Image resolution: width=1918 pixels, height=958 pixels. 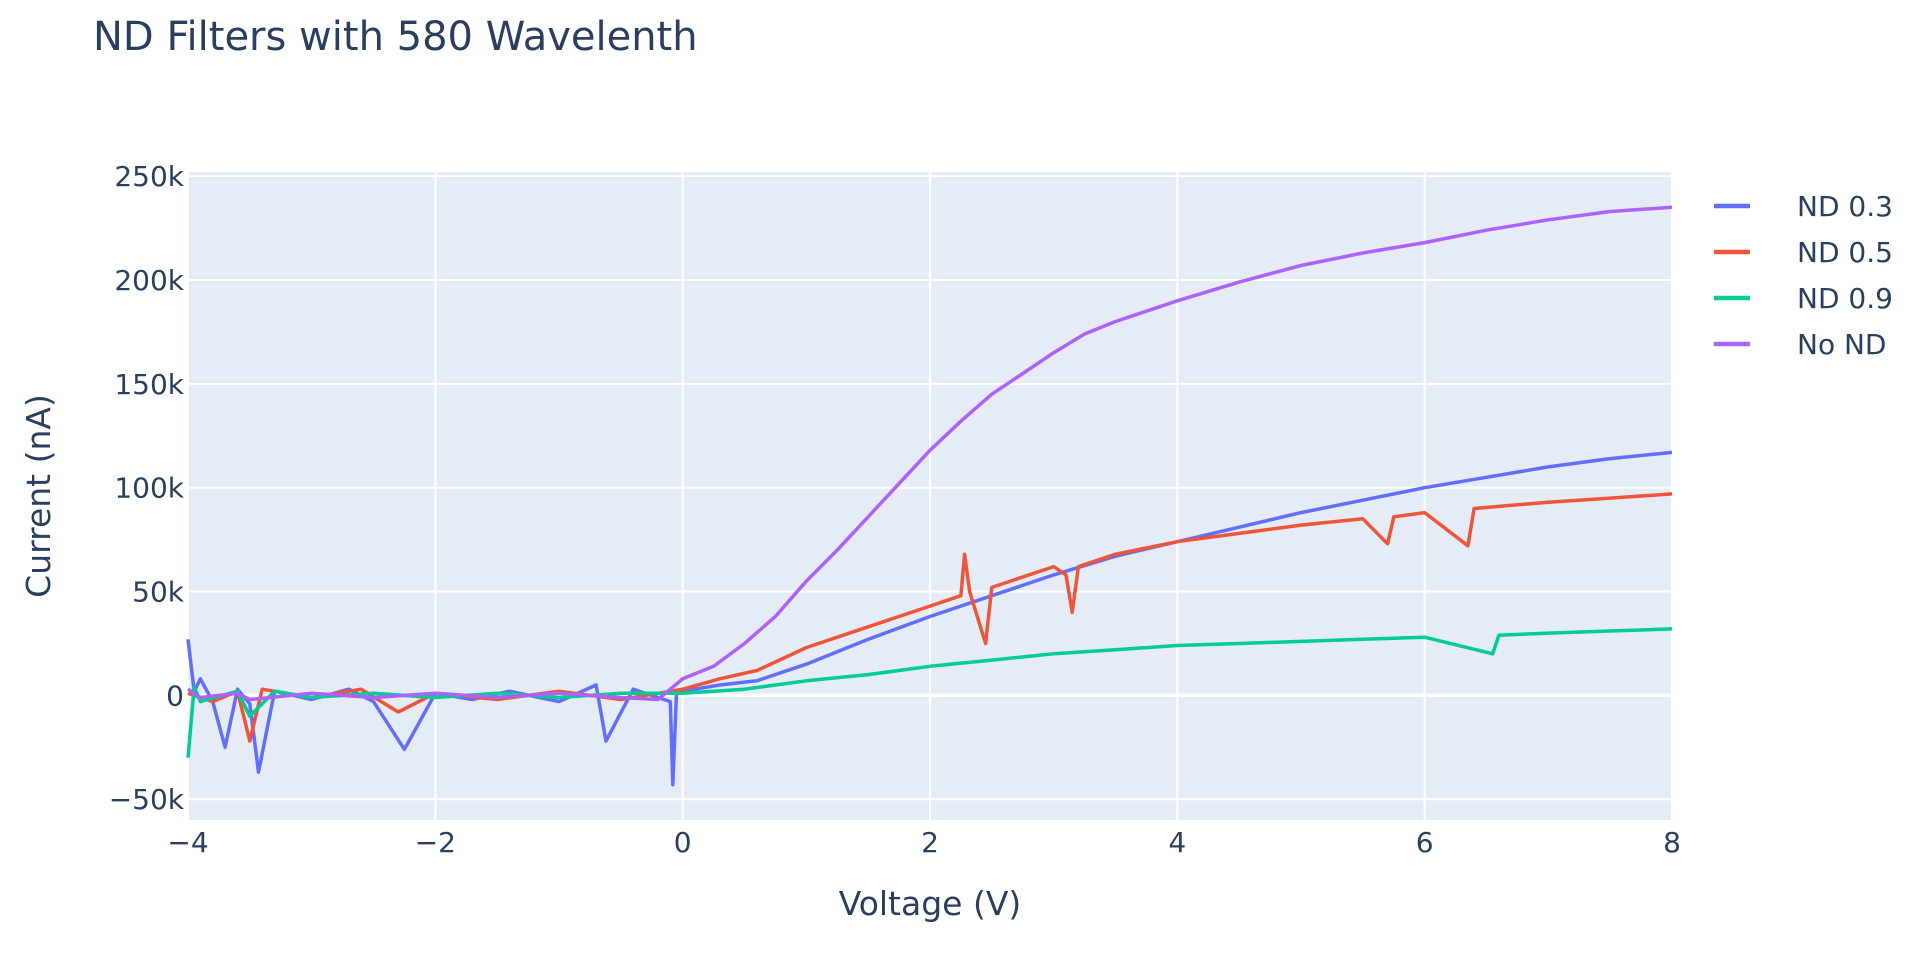 I want to click on legend-label: ND 0.9, so click(x=1845, y=298).